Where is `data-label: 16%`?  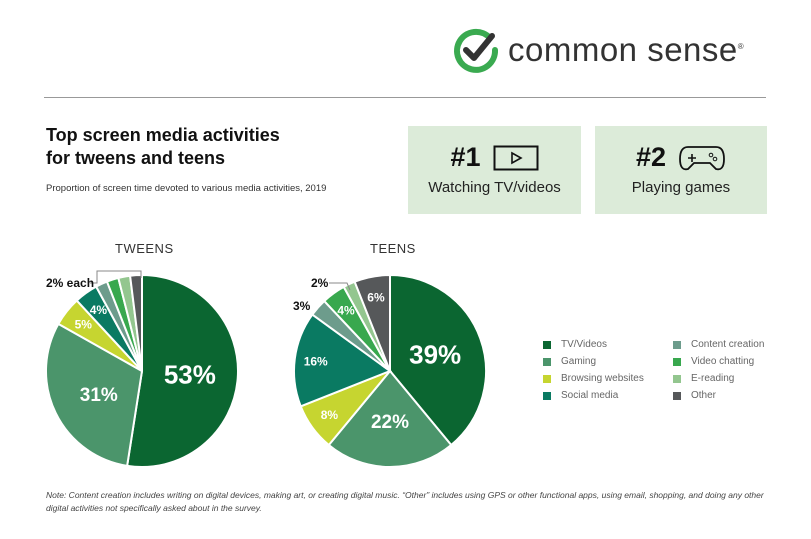 data-label: 16% is located at coordinates (316, 362).